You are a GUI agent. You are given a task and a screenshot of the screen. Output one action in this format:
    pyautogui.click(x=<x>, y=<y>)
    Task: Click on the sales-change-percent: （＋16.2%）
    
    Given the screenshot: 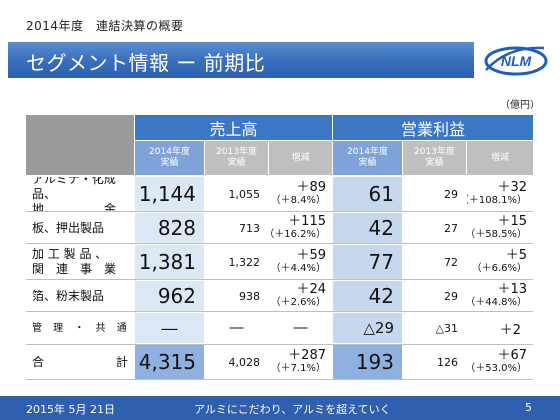 What is the action you would take?
    pyautogui.click(x=297, y=234)
    